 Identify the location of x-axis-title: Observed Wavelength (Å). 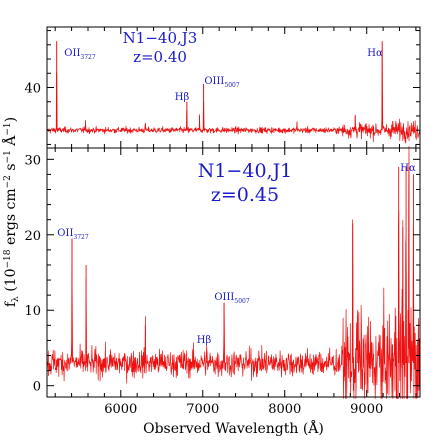
(233, 428).